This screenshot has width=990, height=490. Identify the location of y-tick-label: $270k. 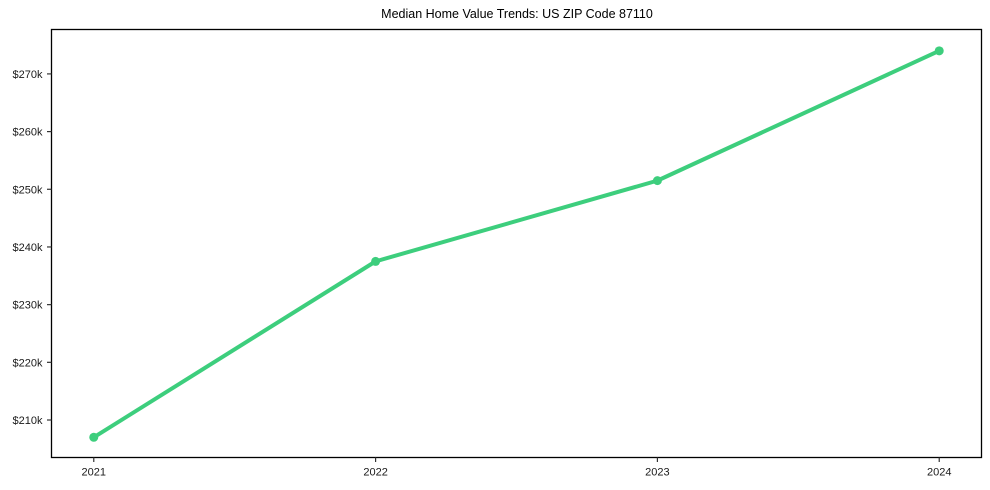
(28, 75).